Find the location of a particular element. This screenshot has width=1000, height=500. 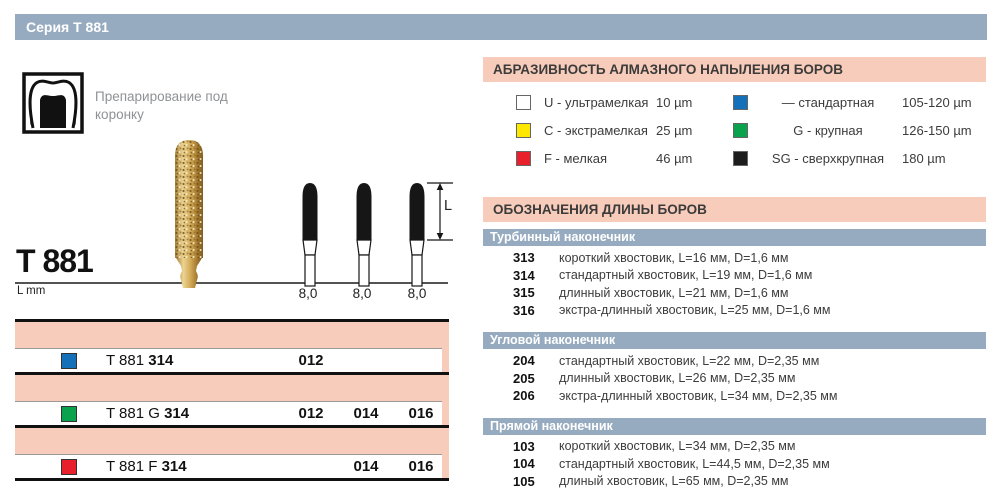

handpiece-group-header: Прямой наконечник is located at coordinates (734, 426).